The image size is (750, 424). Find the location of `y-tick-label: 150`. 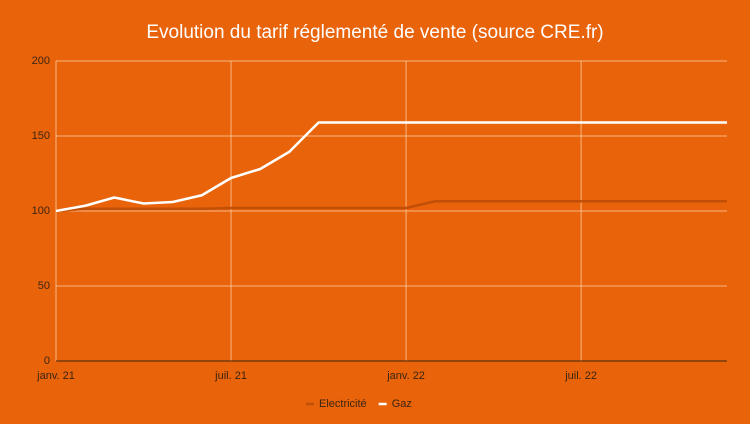

y-tick-label: 150 is located at coordinates (41, 136).